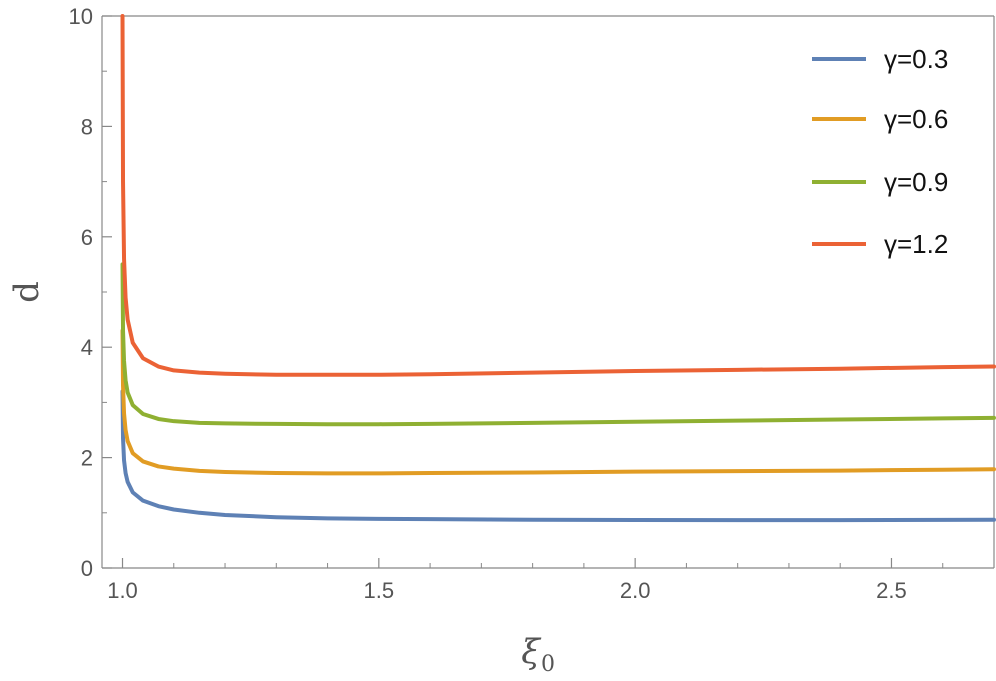 Image resolution: width=996 pixels, height=681 pixels. I want to click on legend: γ=0.3 γ=0.6 γ=0.9 γ=1.2, so click(880, 151).